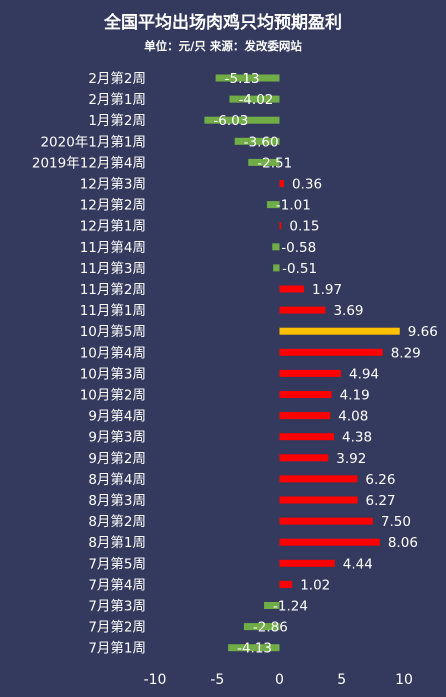 The height and width of the screenshot is (697, 446). What do you see at coordinates (380, 480) in the screenshot?
I see `value-label: 6.26` at bounding box center [380, 480].